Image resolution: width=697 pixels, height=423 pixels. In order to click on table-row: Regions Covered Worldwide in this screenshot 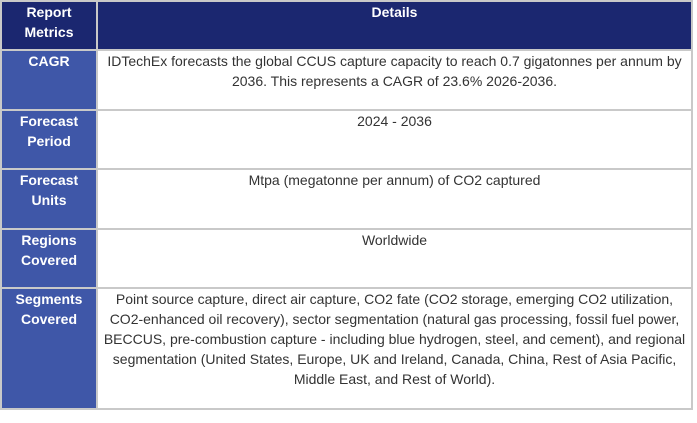, I will do `click(346, 258)`.